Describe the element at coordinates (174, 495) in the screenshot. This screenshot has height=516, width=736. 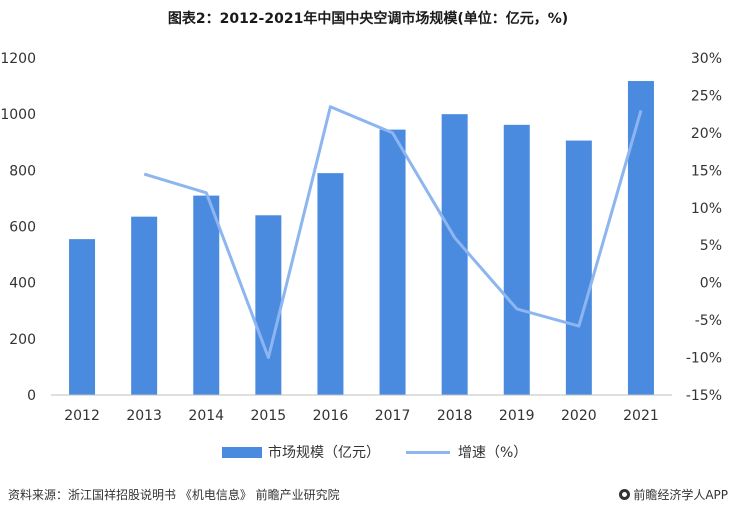
I see `source-note: 资料来源：浙江国祥招股说明书 《机电信息》 前瞻产业研究院` at that location.